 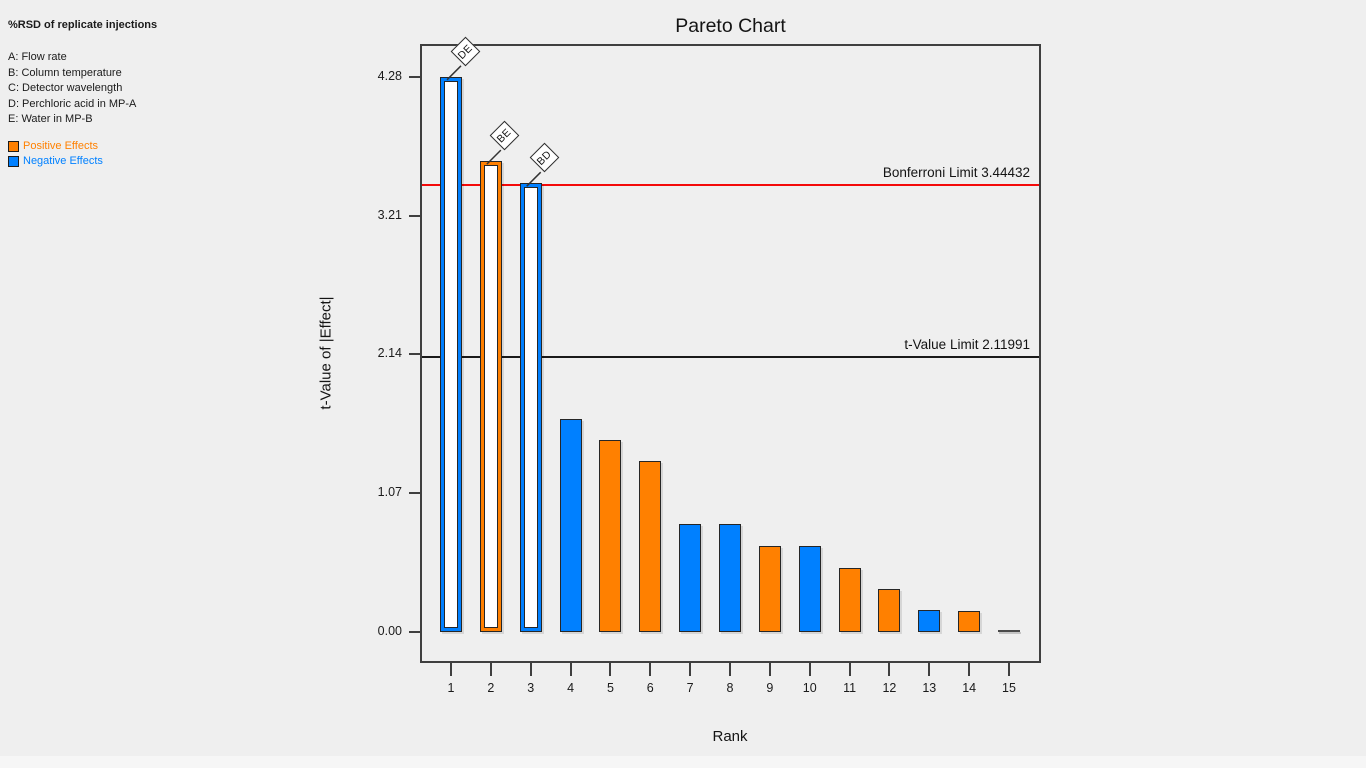 I want to click on effect-flag-label: BE, so click(x=505, y=136).